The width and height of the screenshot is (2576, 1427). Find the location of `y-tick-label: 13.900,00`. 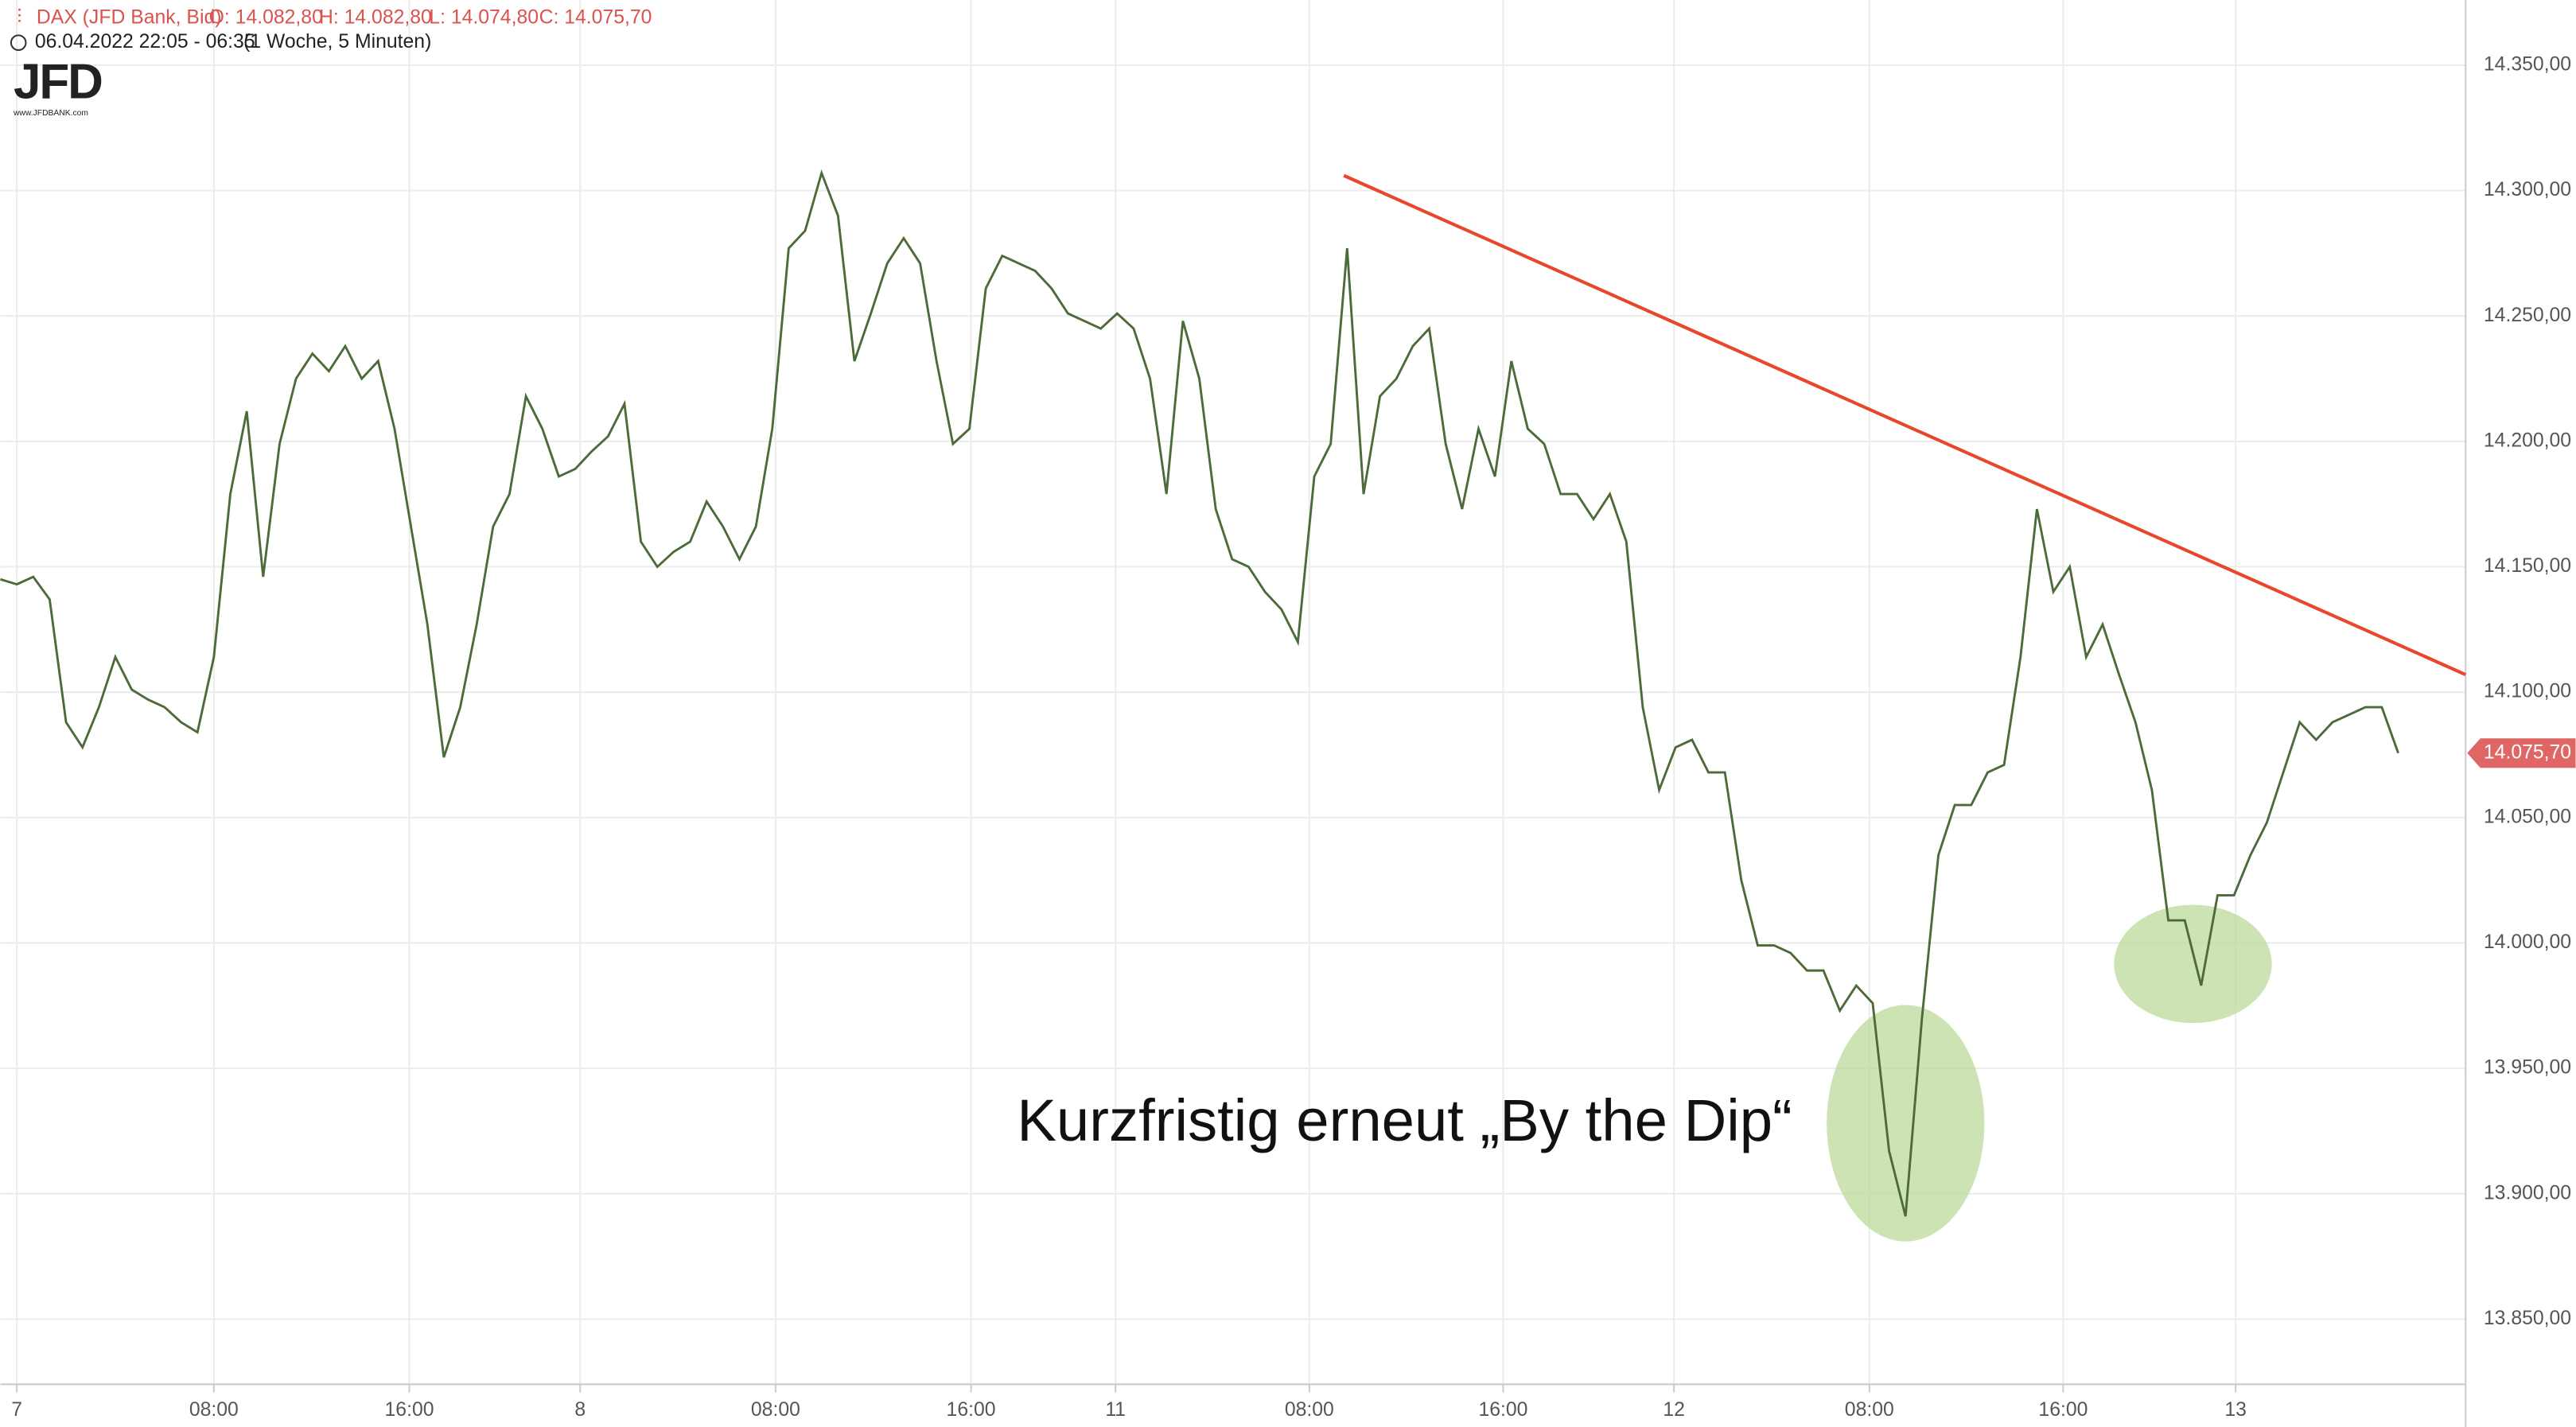

y-tick-label: 13.900,00 is located at coordinates (2528, 1192).